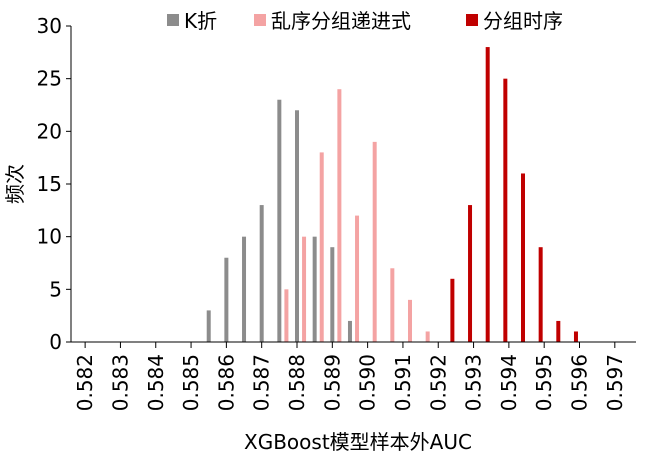  Describe the element at coordinates (49, 79) in the screenshot. I see `y-tick-label: 25` at that location.